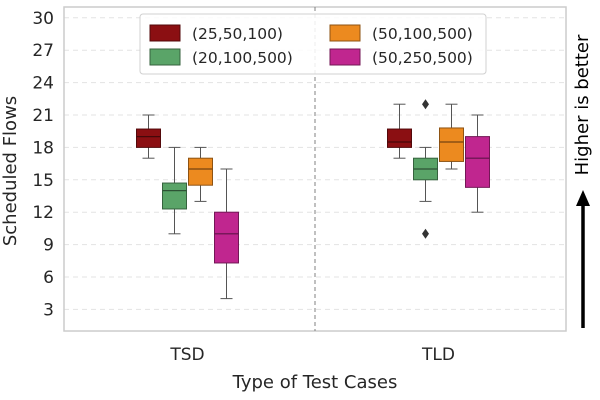 This screenshot has width=600, height=400. I want to click on legend-item-1: (25,50,100), so click(216, 33).